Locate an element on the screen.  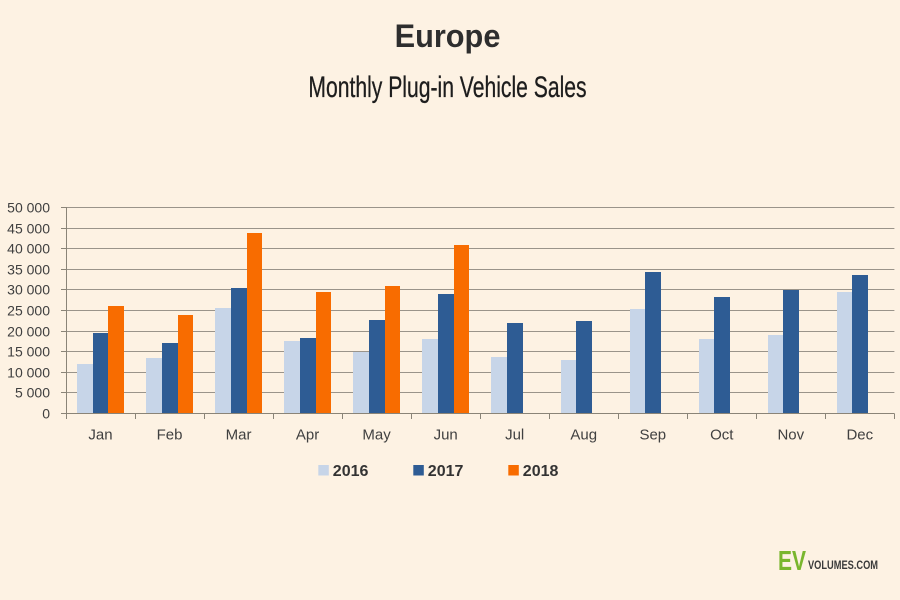
svg-text: Sep is located at coordinates (652, 435).